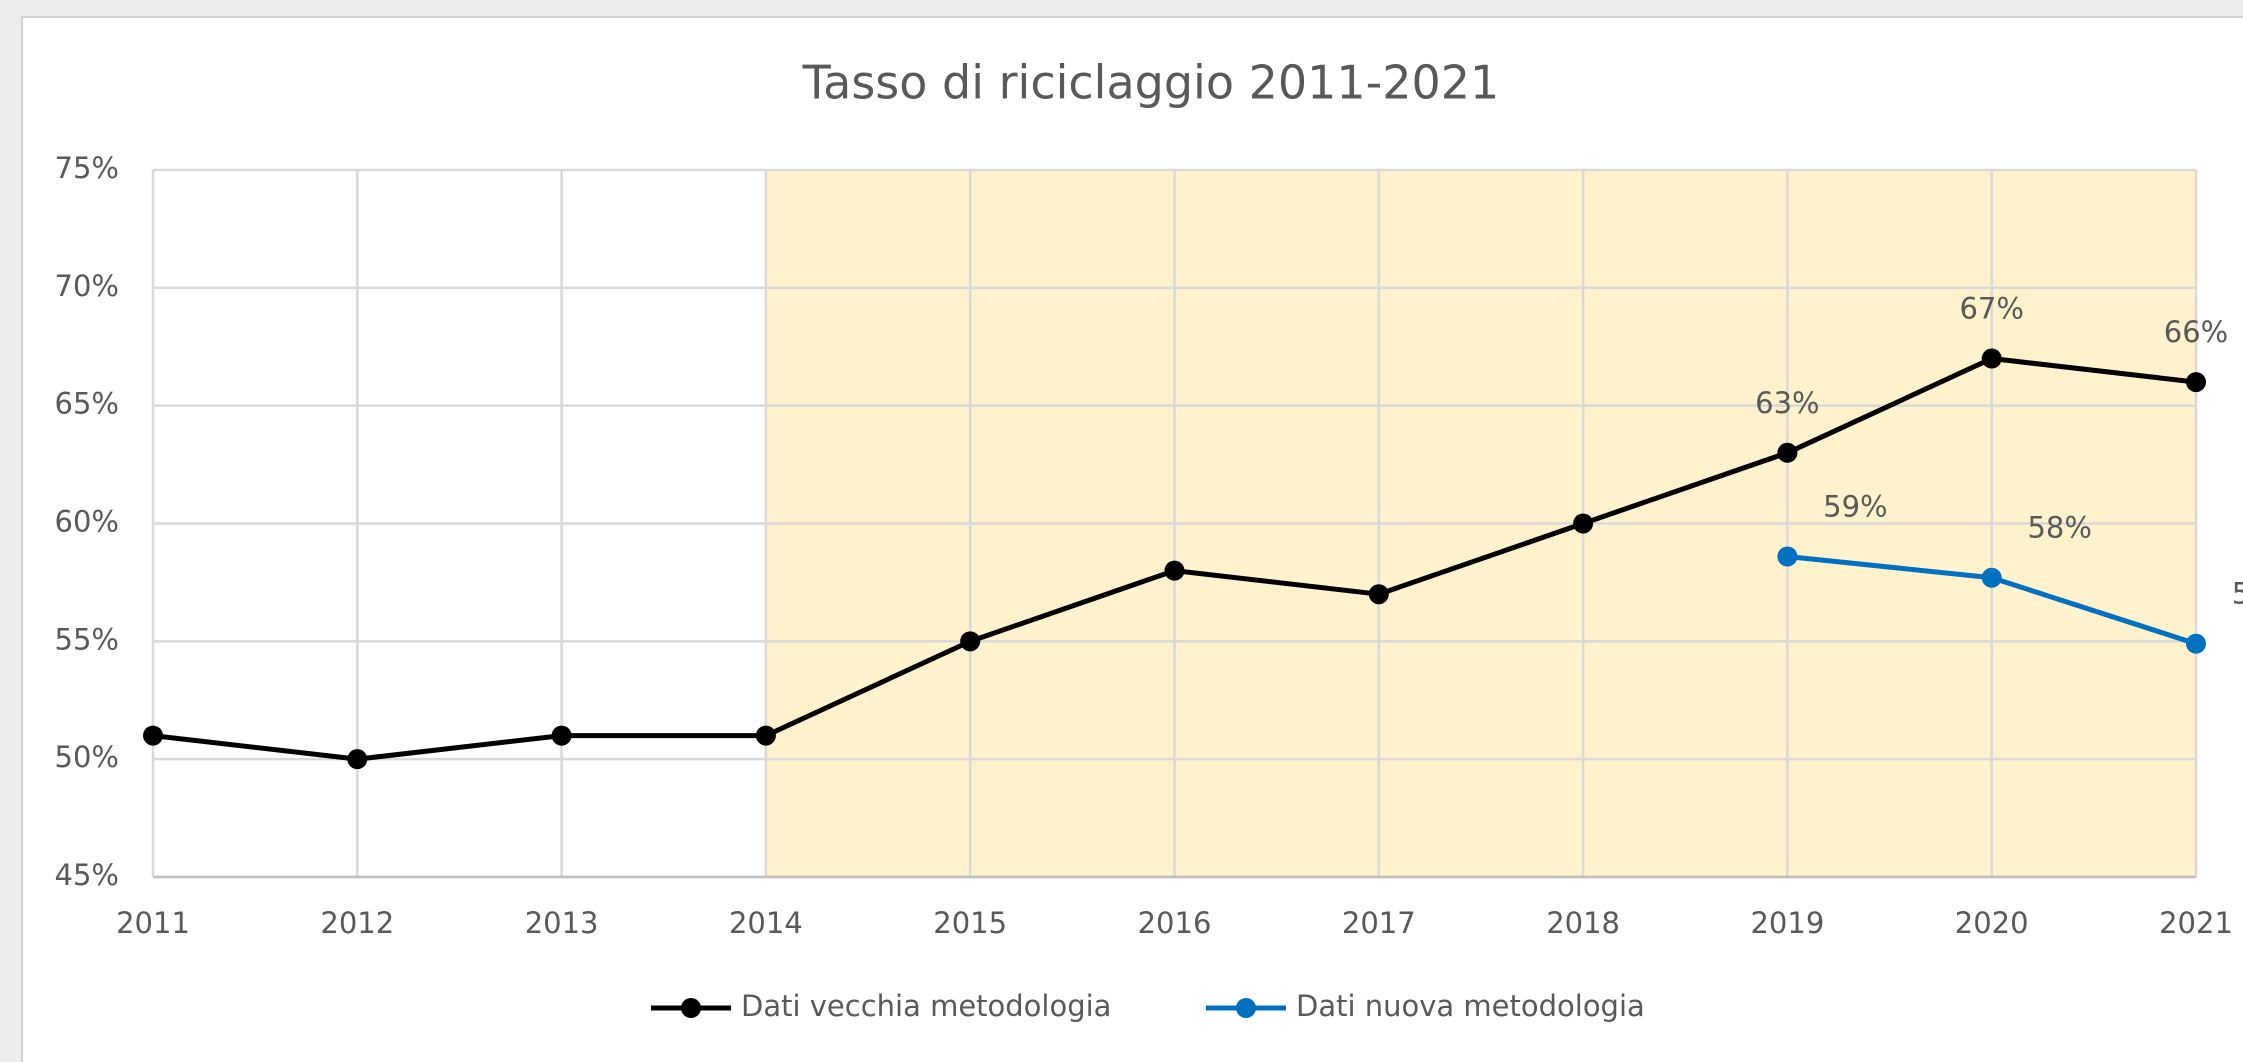 The width and height of the screenshot is (2243, 1062). I want to click on legend-label: Dati nuova metodologia, so click(1470, 1006).